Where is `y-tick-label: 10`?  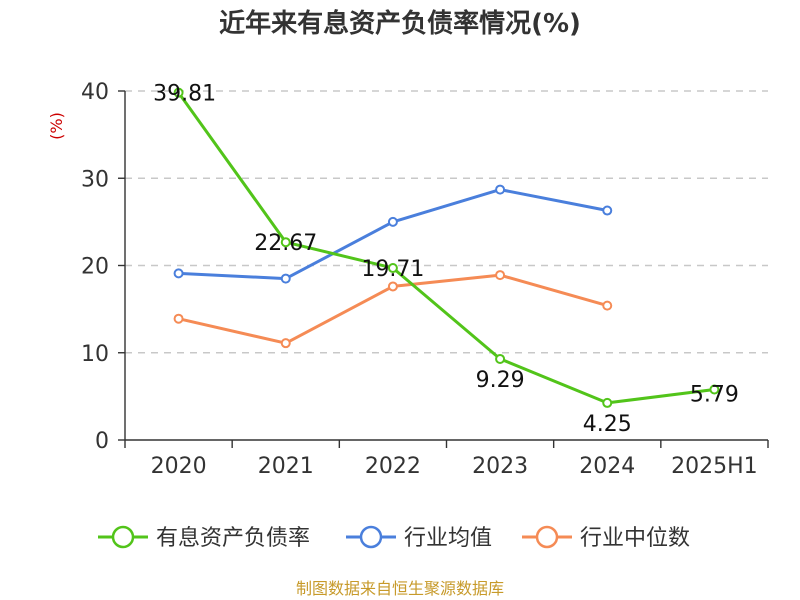
y-tick-label: 10 is located at coordinates (95, 354).